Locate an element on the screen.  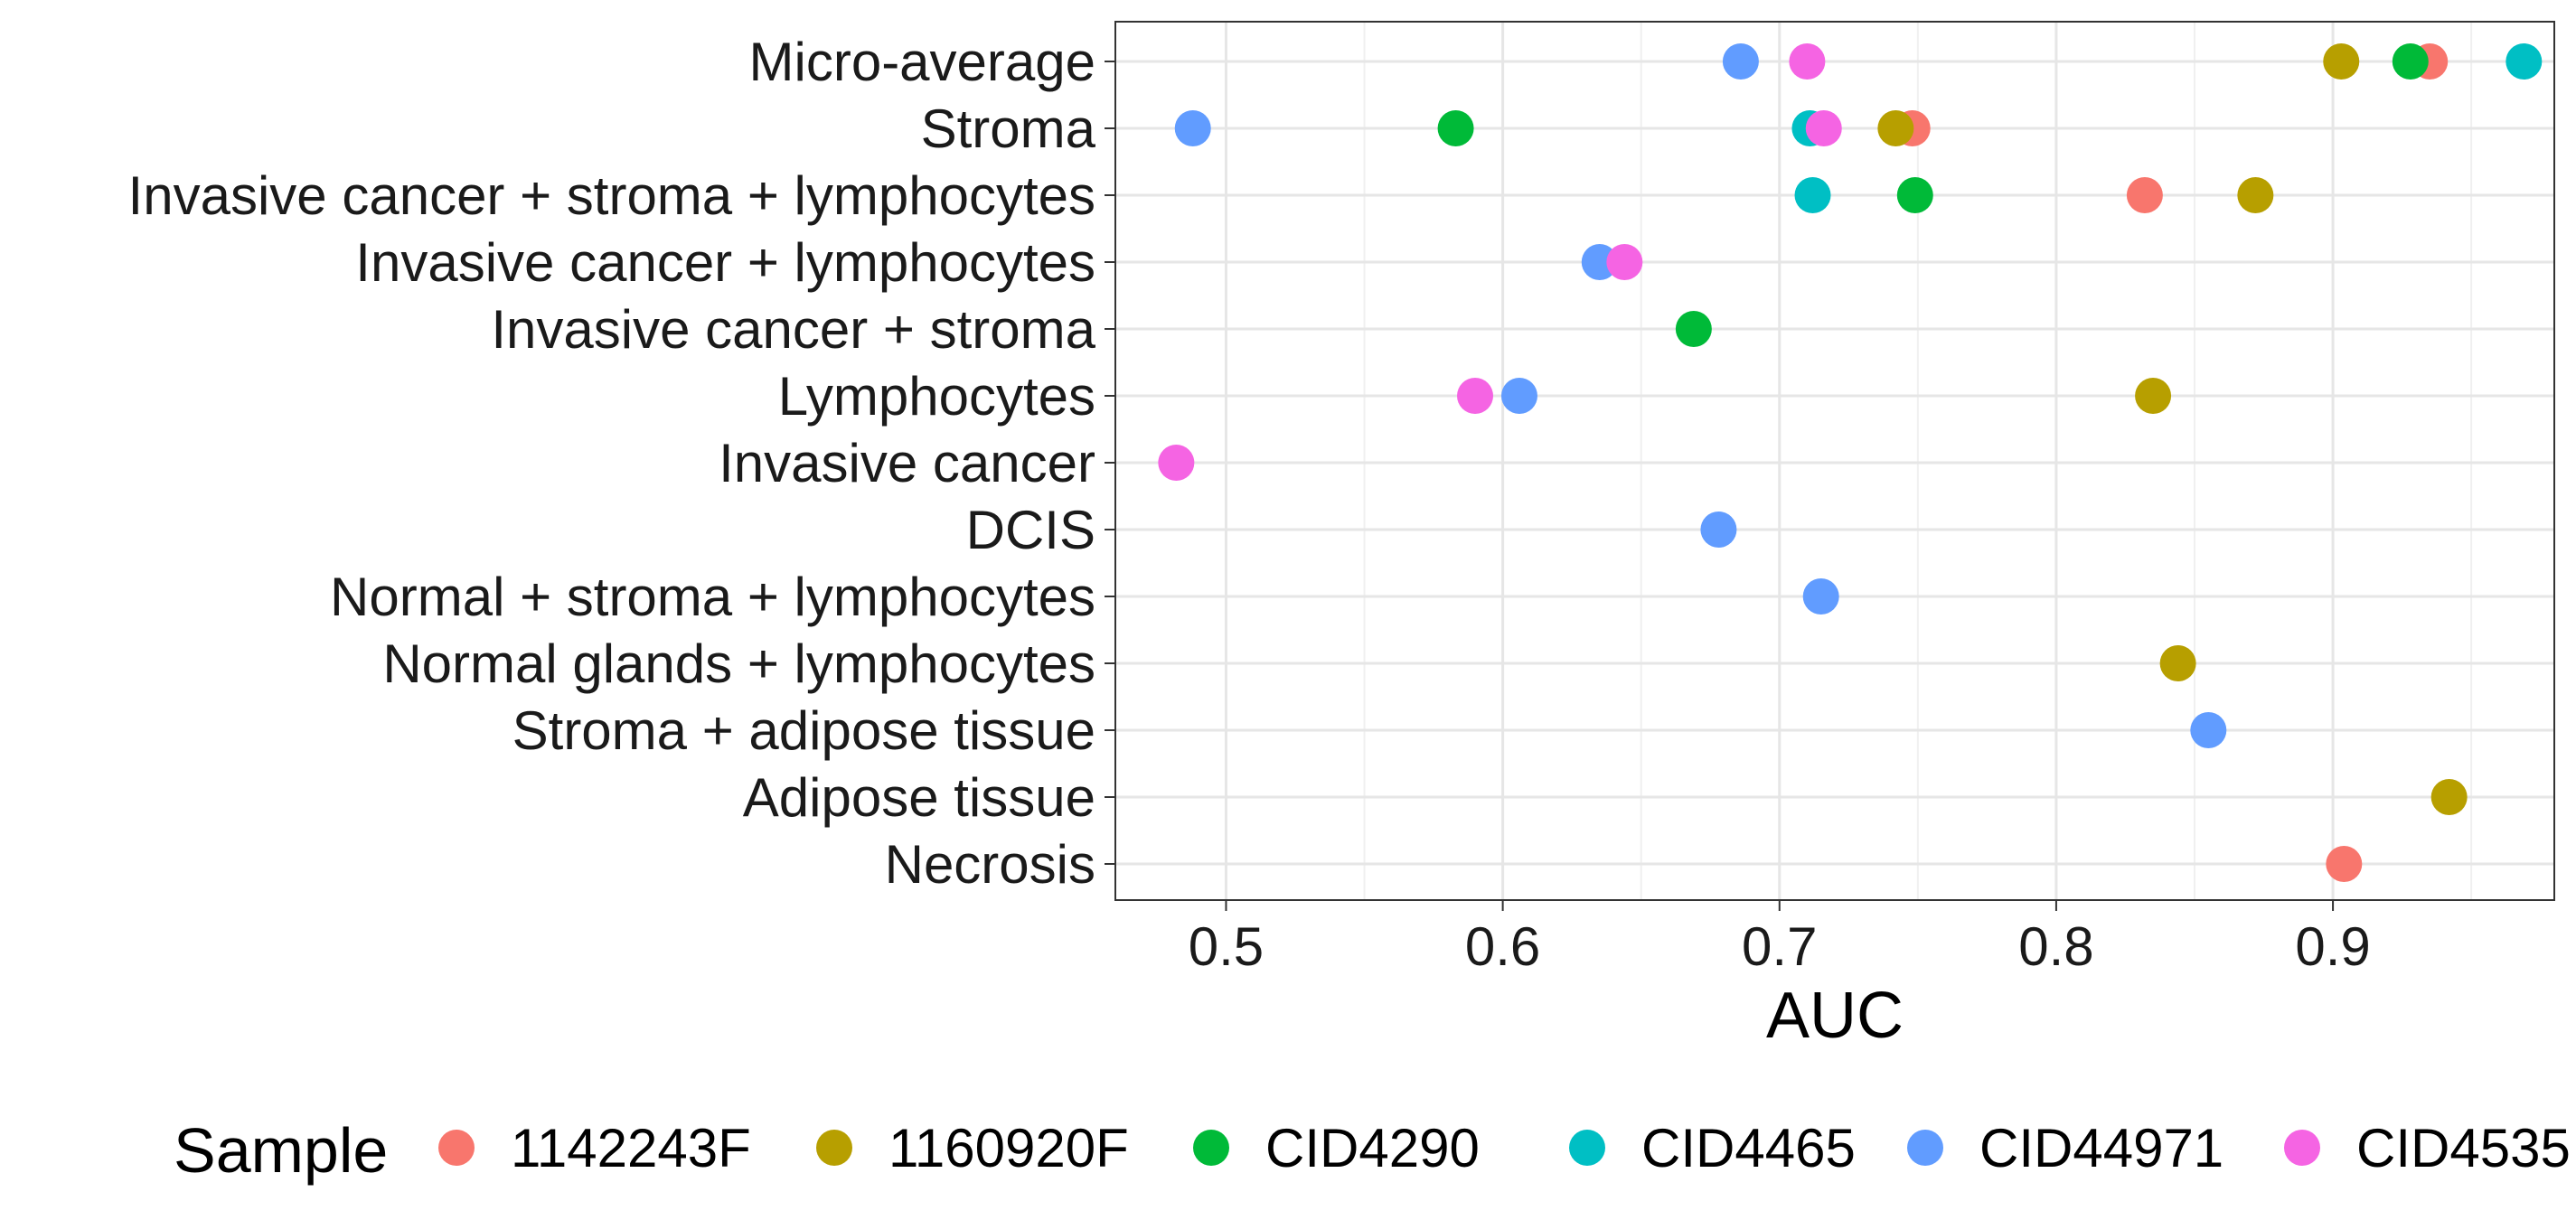
category-label: Stroma + adipose tissue is located at coordinates (803, 730).